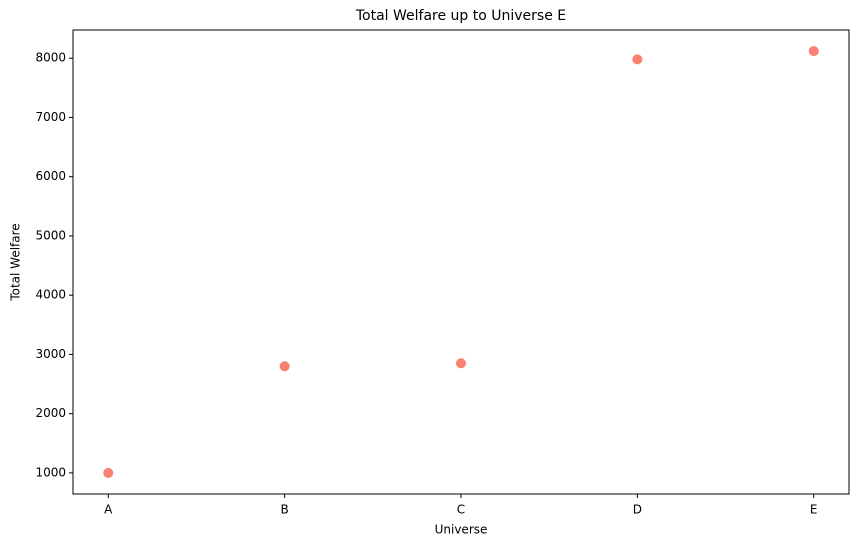  Describe the element at coordinates (460, 16) in the screenshot. I see `chart-title: Total Welfare up to Universe E` at that location.